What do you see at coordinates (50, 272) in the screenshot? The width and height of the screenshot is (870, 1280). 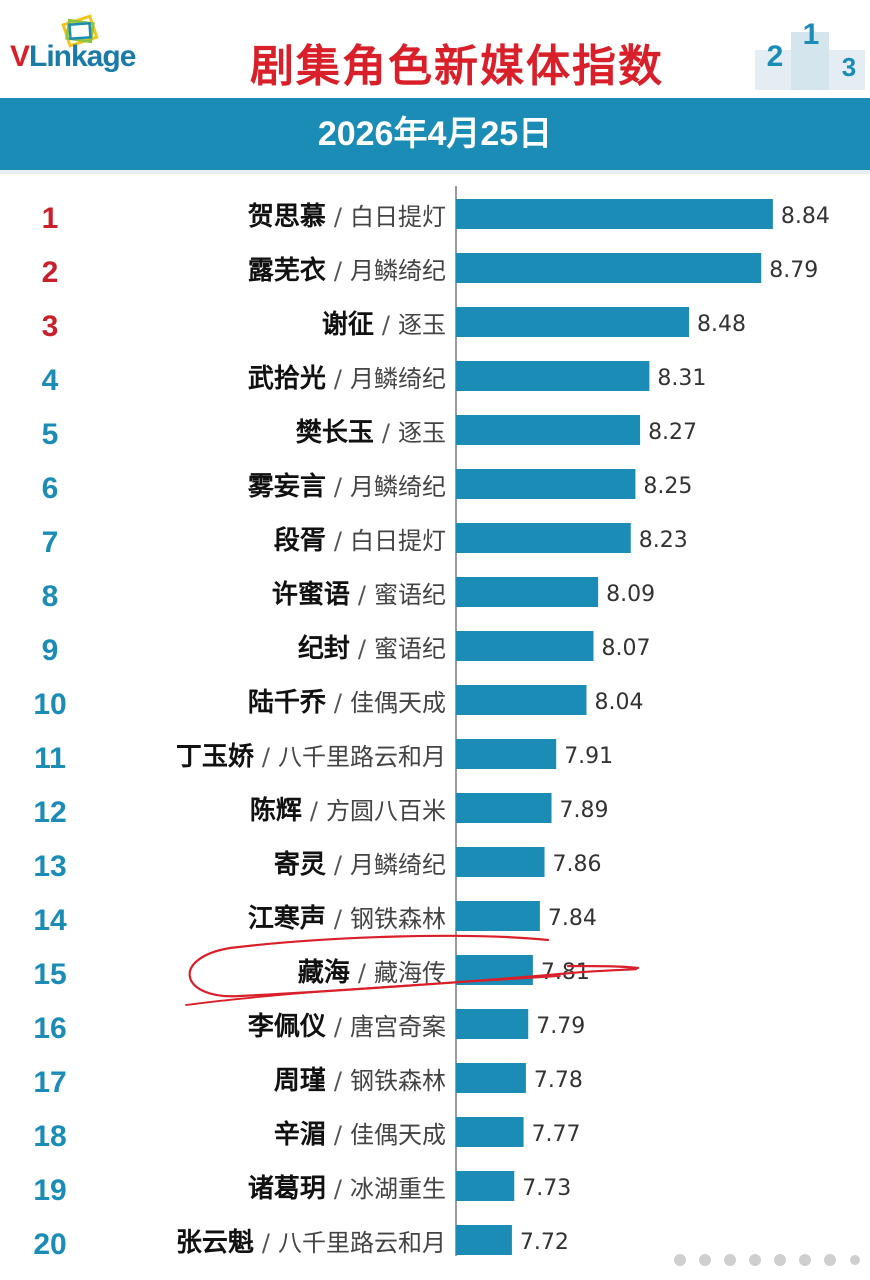 I see `rank-number: 2` at bounding box center [50, 272].